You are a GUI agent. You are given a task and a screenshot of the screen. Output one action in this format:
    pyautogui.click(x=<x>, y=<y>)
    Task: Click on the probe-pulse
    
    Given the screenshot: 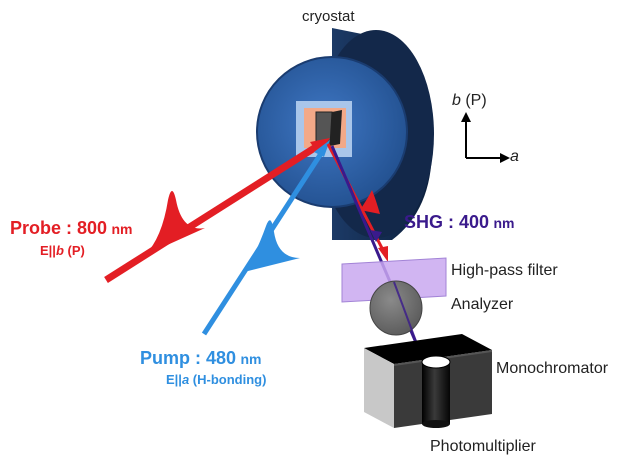 What is the action you would take?
    pyautogui.click(x=175, y=223)
    